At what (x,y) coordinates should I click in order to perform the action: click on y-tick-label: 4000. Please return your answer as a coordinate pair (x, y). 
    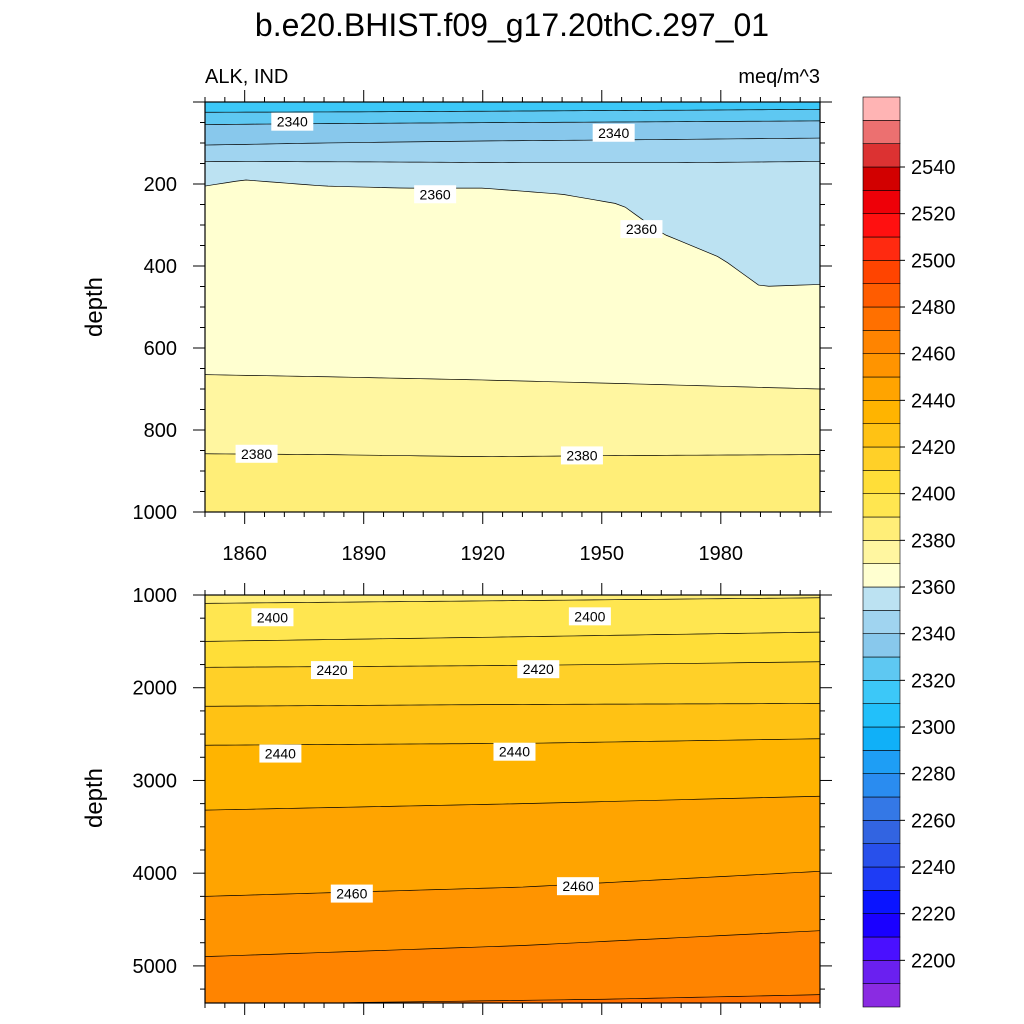
    Looking at the image, I should click on (155, 874).